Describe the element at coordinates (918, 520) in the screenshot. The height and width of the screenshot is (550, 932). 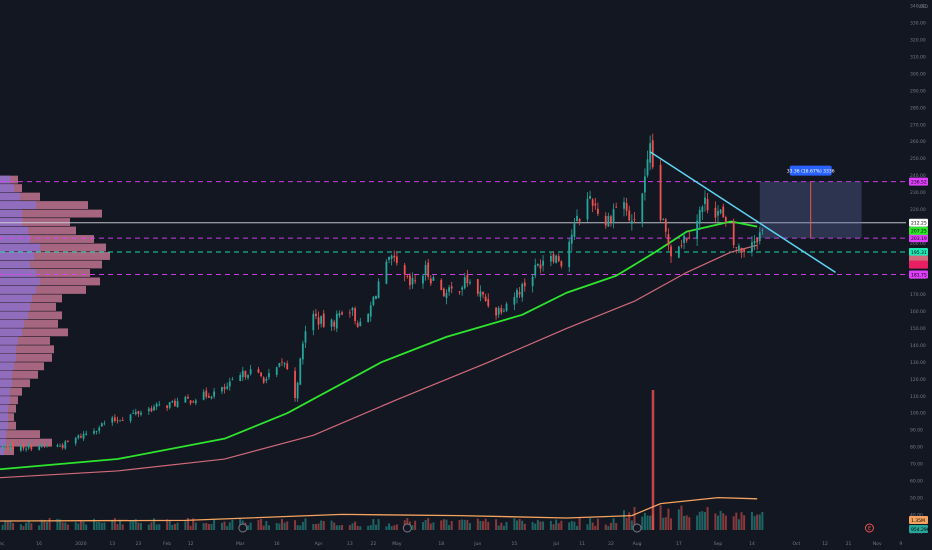
I see `volume-ma-tag-bg` at that location.